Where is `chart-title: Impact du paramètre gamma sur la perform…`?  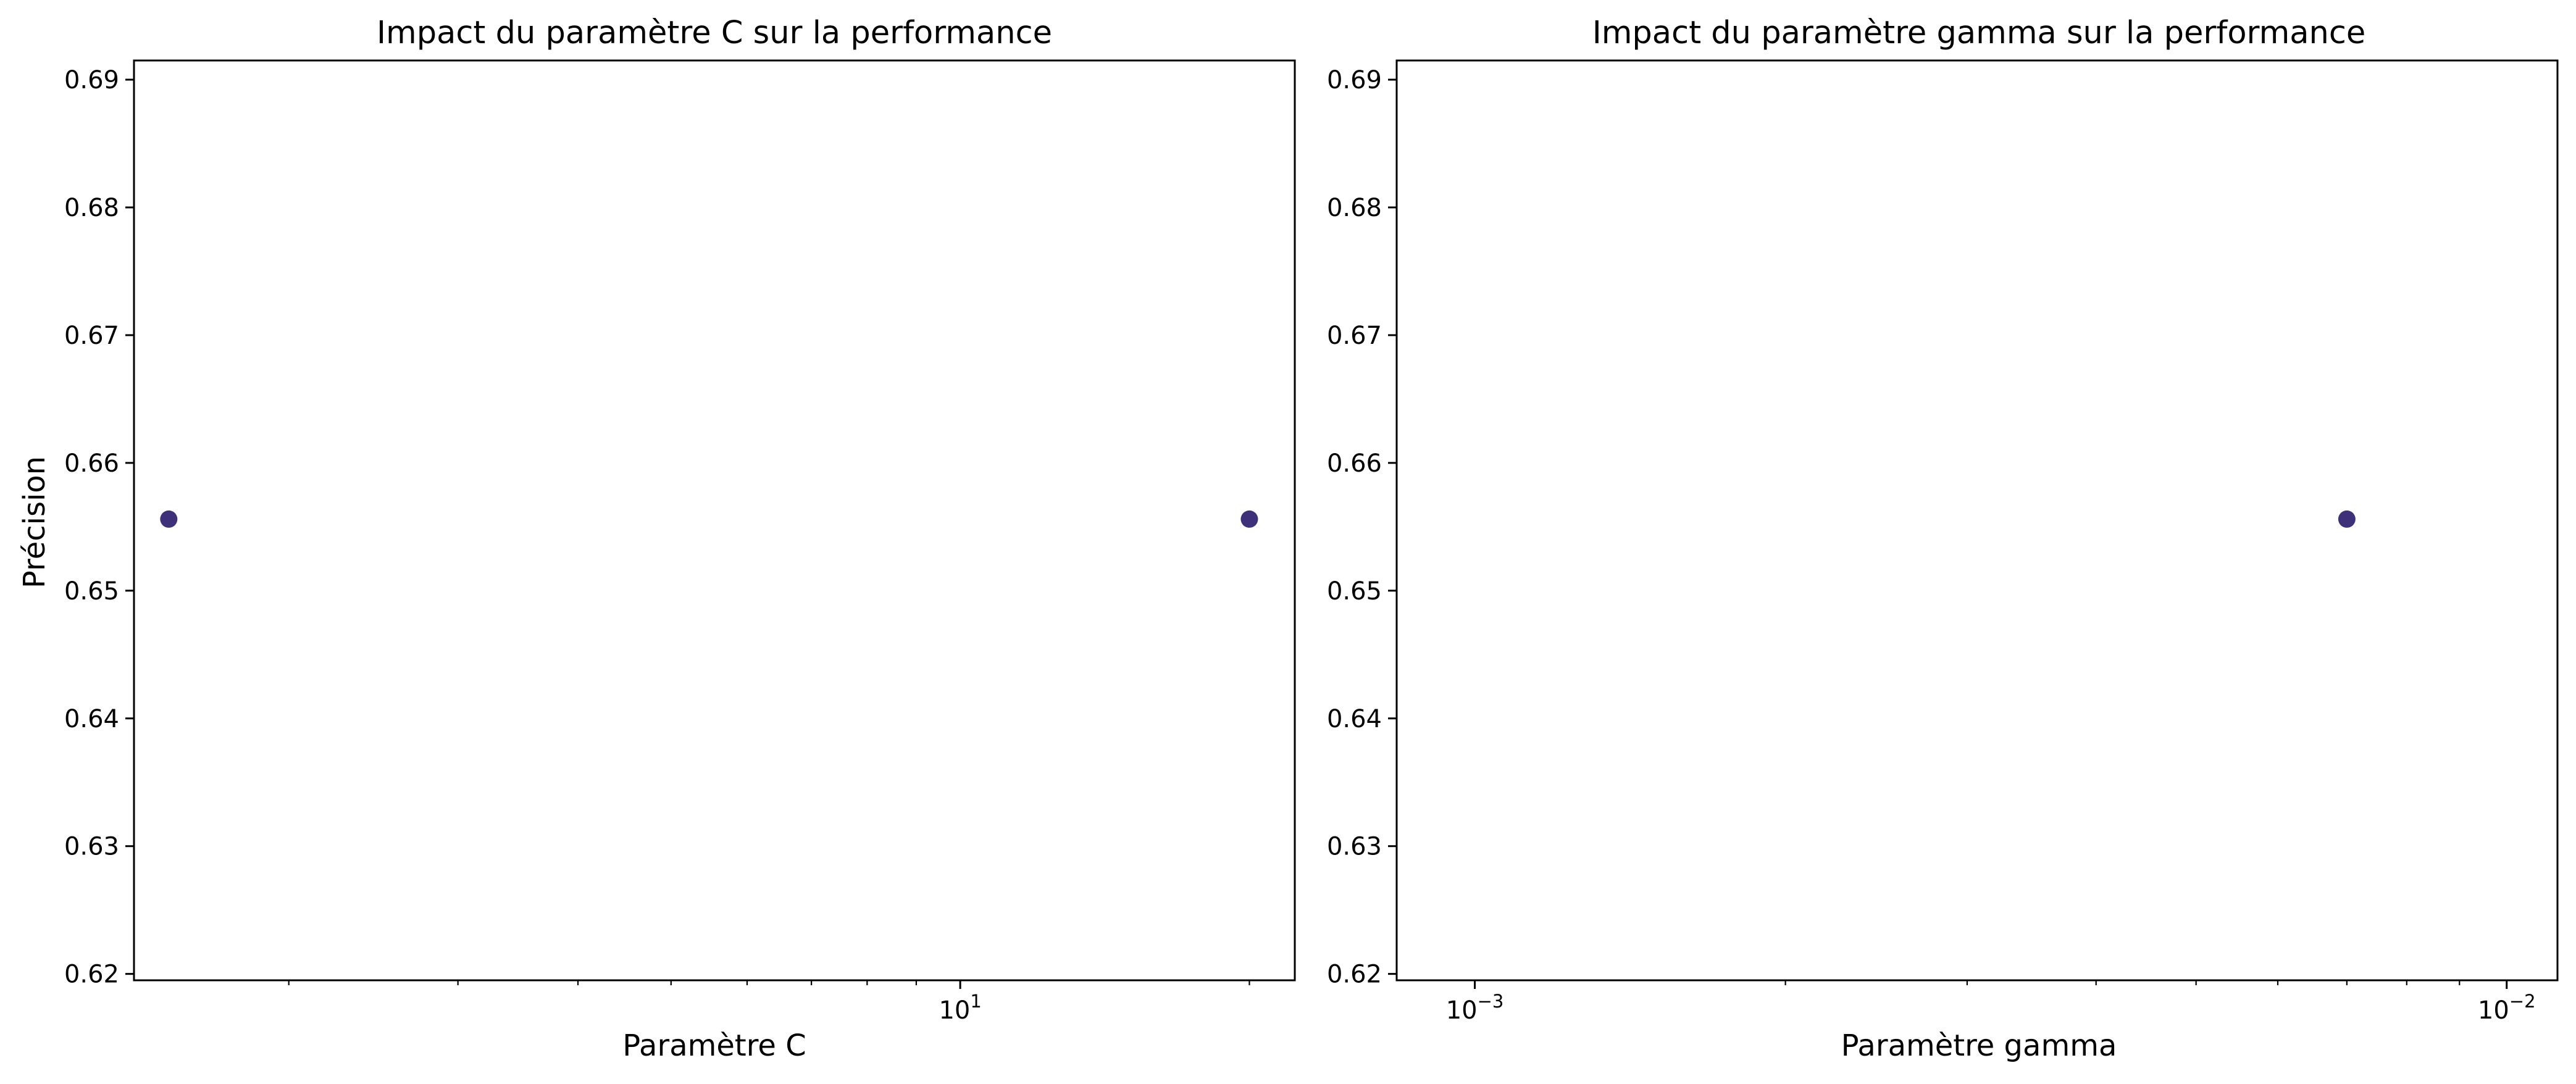
chart-title: Impact du paramètre gamma sur la perform… is located at coordinates (1979, 33).